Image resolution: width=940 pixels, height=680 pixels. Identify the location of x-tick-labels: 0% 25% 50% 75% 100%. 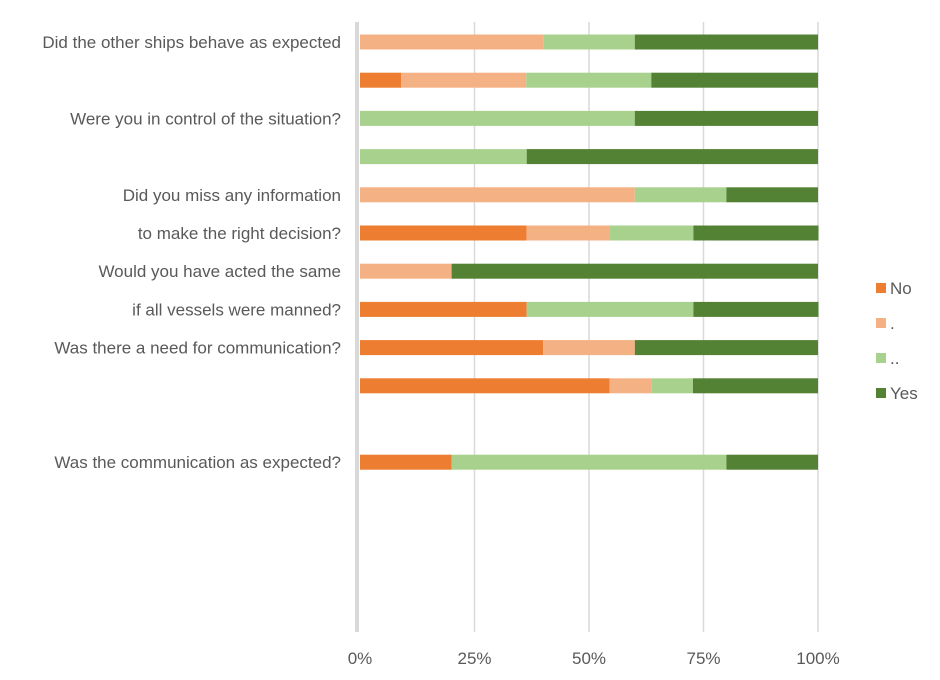
(594, 658).